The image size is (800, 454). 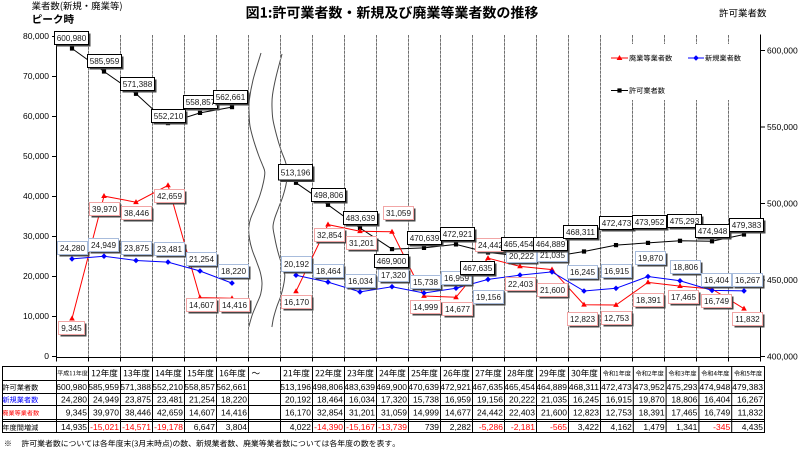 What do you see at coordinates (458, 234) in the screenshot?
I see `svg-text: 472,921` at bounding box center [458, 234].